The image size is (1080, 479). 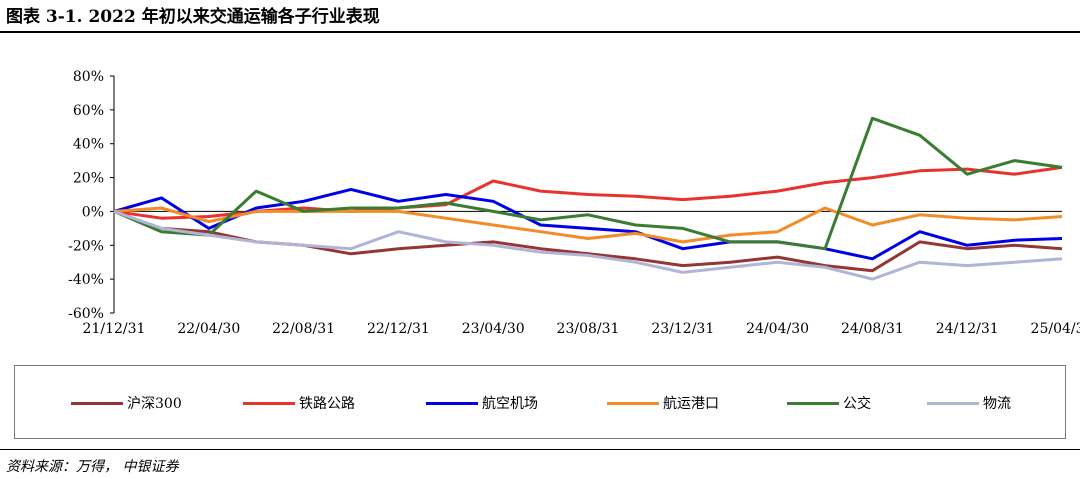 I want to click on x-tick-label: 22/04/30, so click(x=208, y=329).